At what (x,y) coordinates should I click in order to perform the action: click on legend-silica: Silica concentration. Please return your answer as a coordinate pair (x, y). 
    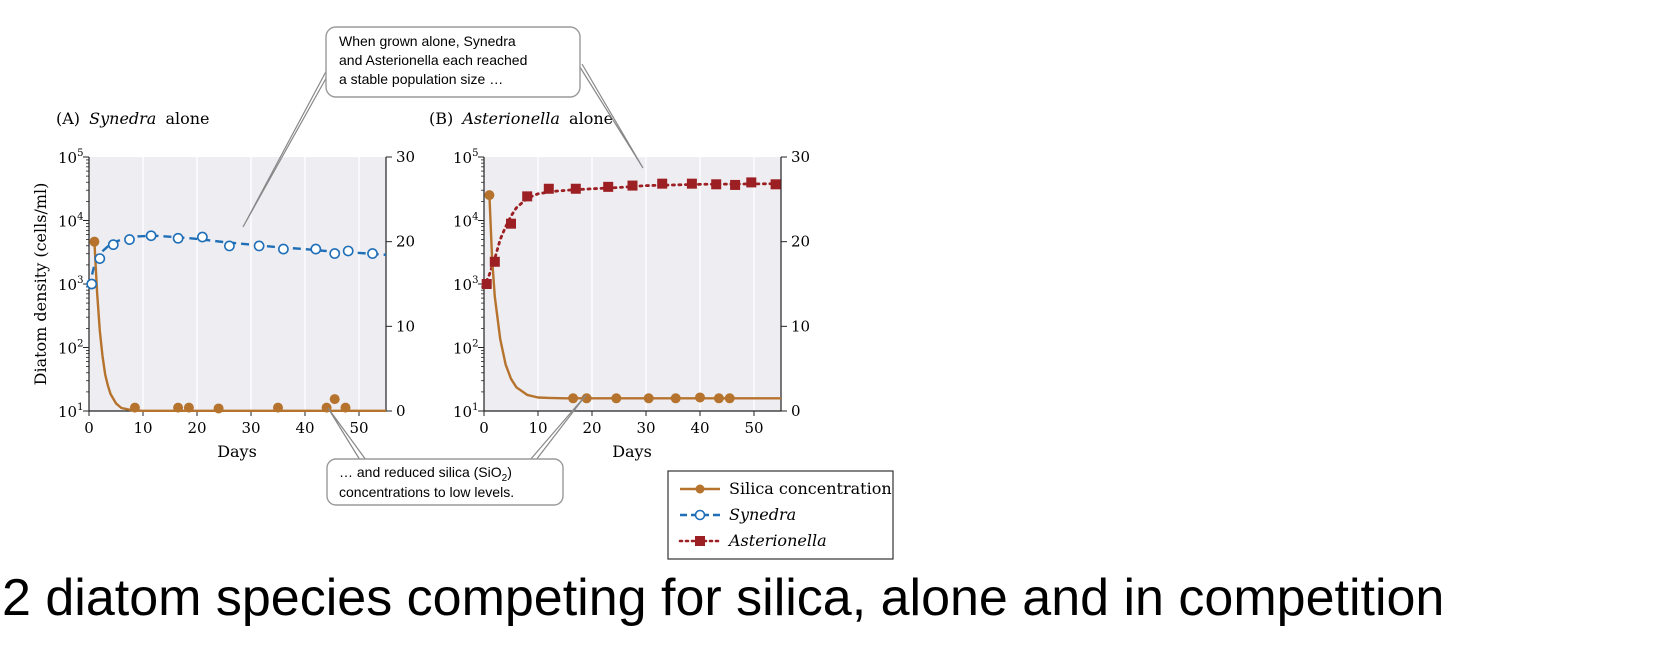
    Looking at the image, I should click on (786, 488).